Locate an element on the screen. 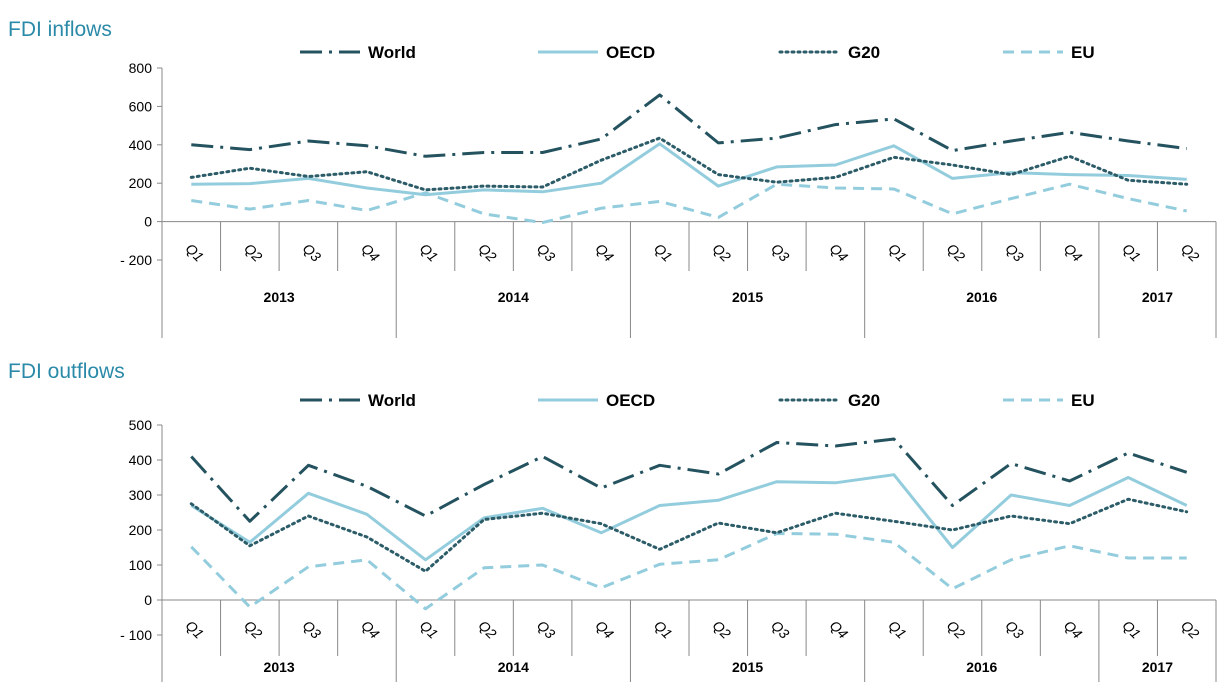  y-tick-label: - 100 is located at coordinates (136, 635).